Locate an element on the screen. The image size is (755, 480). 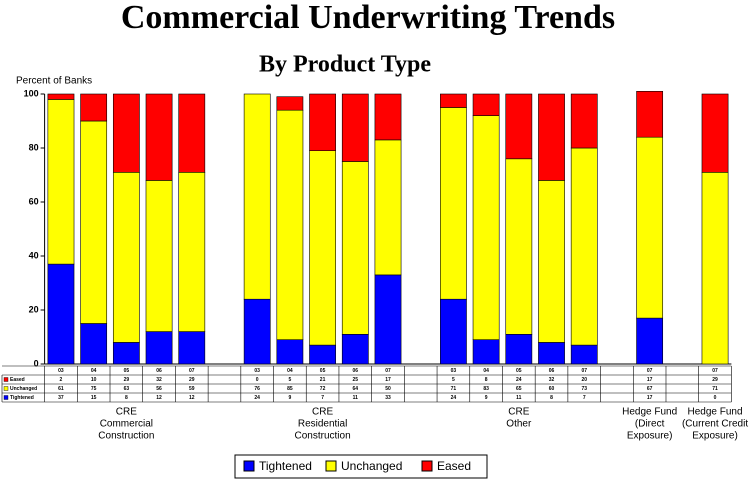
legend-label: Unchanged is located at coordinates (371, 466).